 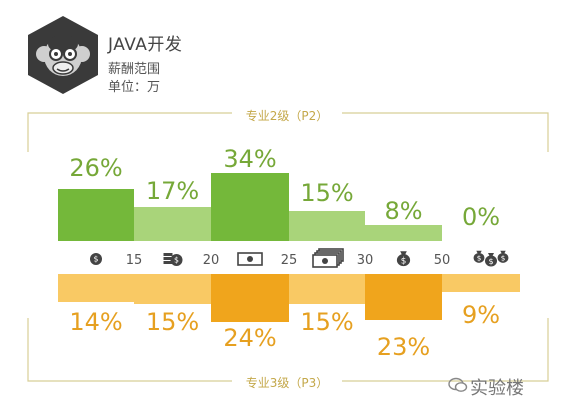 I want to click on series-label-p2: 专业2级（P2）, so click(x=287, y=115).